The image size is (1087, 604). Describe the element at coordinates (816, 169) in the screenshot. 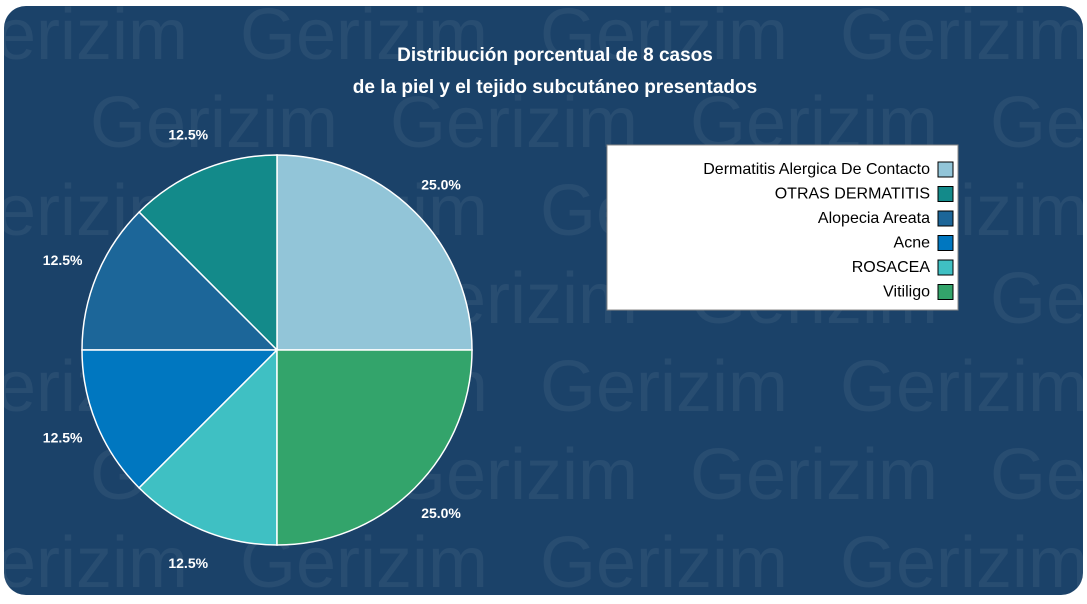

I see `legend-label: Dermatitis Alergica De Contacto` at that location.